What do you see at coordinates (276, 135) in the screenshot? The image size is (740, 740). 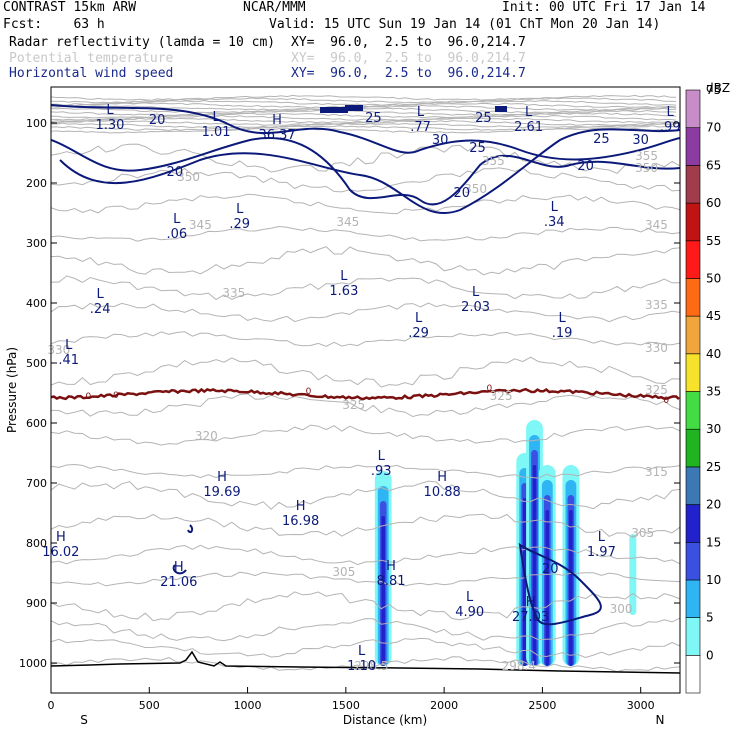 I see `extremum-value: 36.37` at bounding box center [276, 135].